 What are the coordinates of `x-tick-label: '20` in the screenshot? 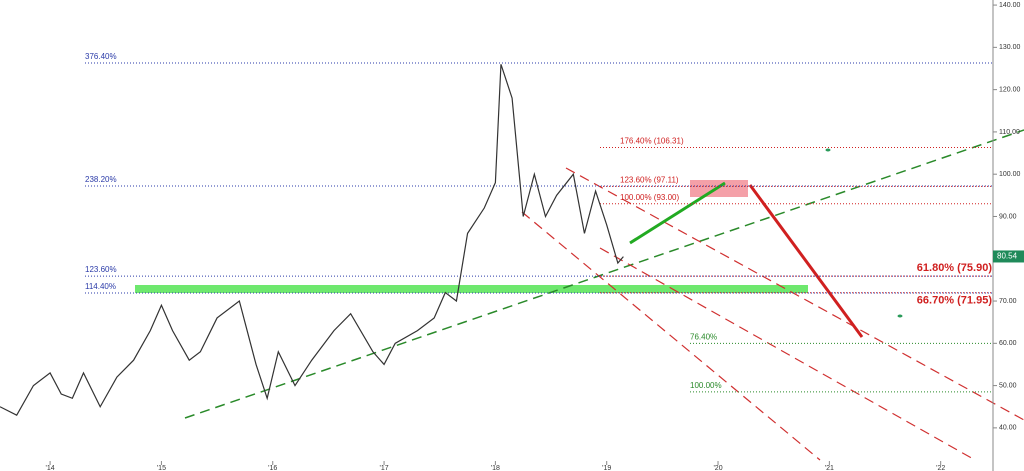 It's located at (717, 468).